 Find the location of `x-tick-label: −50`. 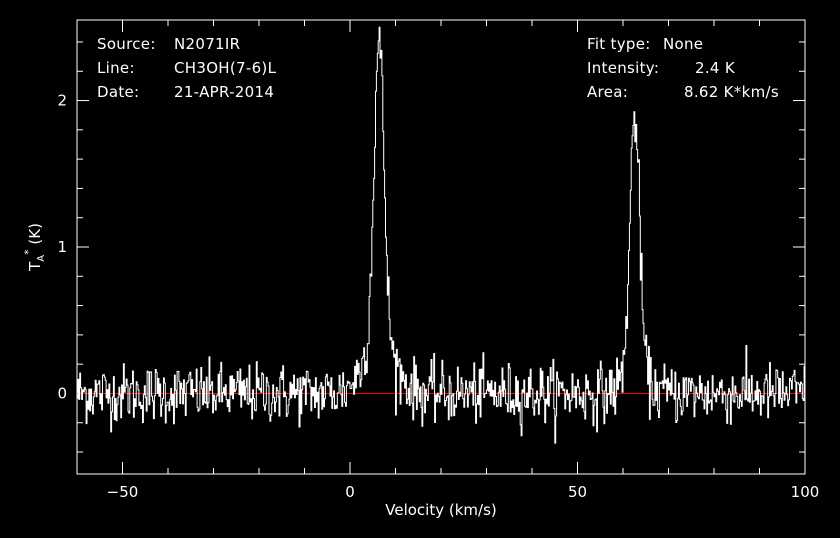

x-tick-label: −50 is located at coordinates (123, 492).